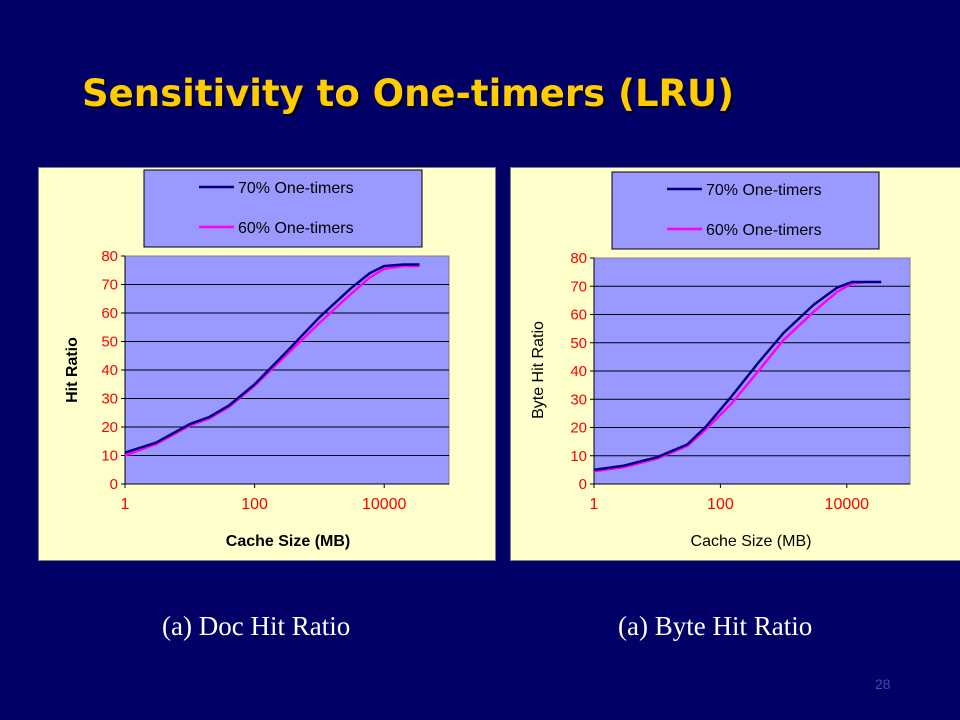 Image resolution: width=960 pixels, height=720 pixels. I want to click on y-axis-label: Hit Ratio, so click(72, 370).